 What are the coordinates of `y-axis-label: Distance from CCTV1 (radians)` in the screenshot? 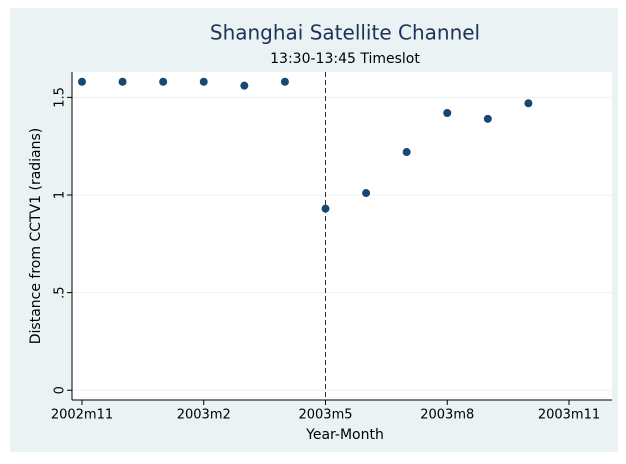 It's located at (36, 236).